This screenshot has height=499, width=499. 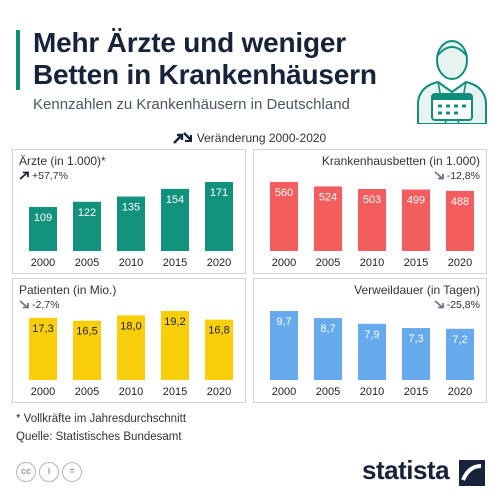 I want to click on bar-value-label: 16,8, so click(x=218, y=331).